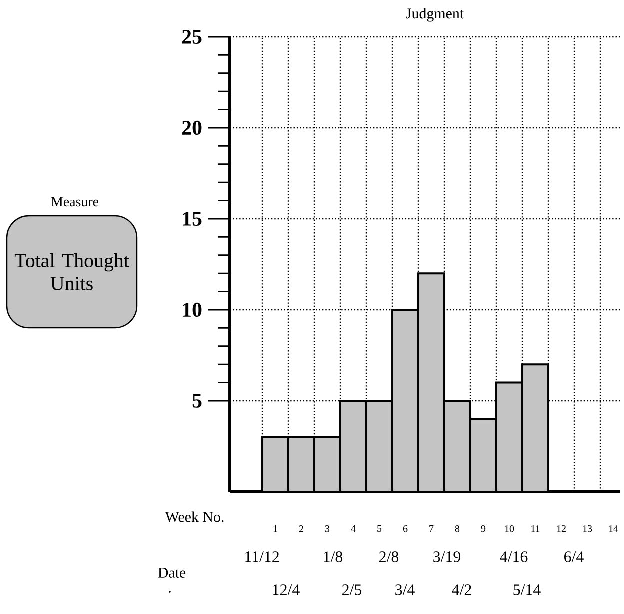  What do you see at coordinates (527, 590) in the screenshot?
I see `text: 5/14` at bounding box center [527, 590].